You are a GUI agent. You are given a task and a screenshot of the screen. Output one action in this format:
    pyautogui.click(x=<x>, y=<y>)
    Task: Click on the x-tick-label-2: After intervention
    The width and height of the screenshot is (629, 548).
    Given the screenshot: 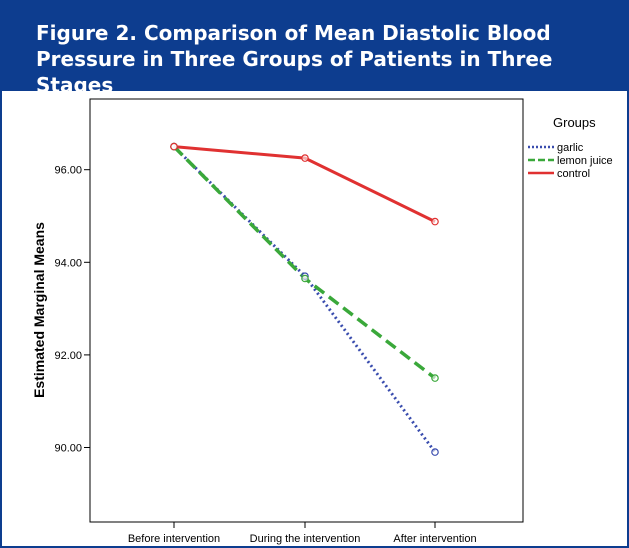 What is the action you would take?
    pyautogui.click(x=434, y=539)
    